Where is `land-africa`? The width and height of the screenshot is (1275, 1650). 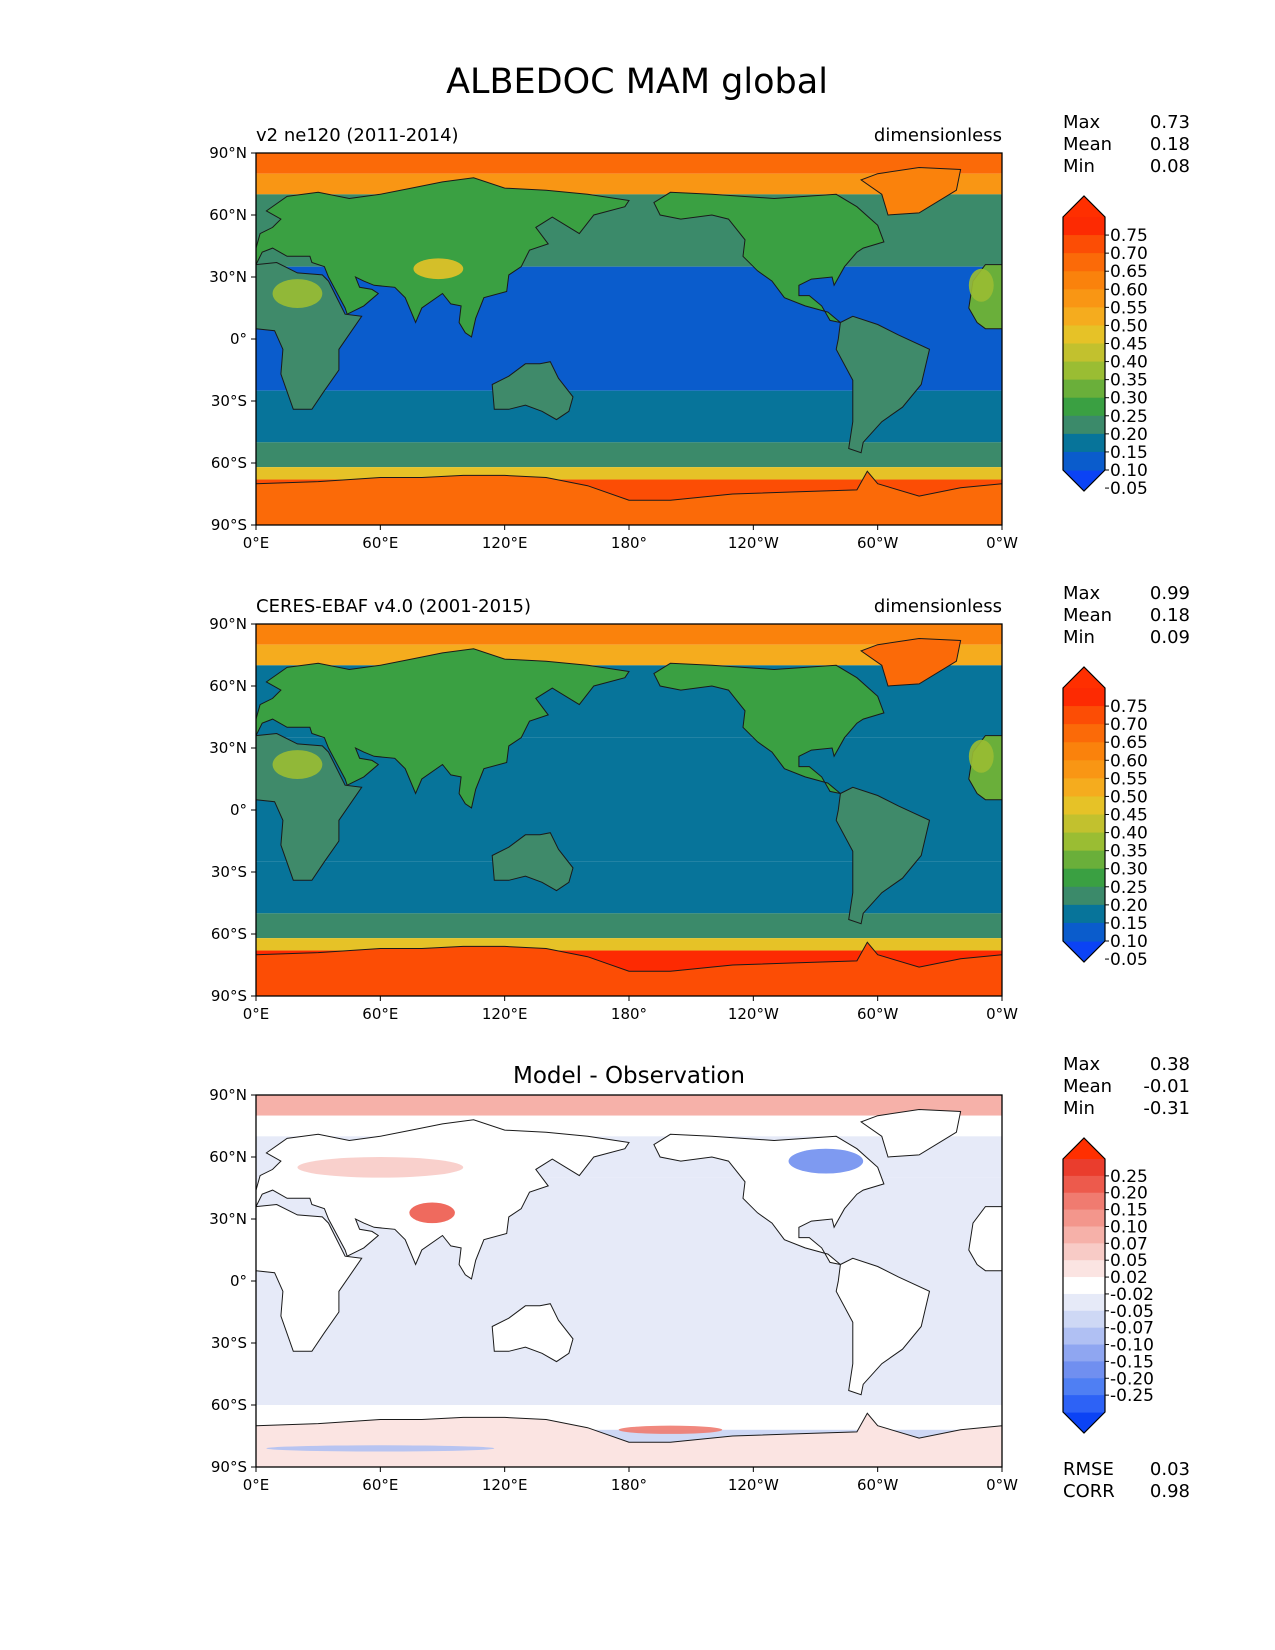 land-africa is located at coordinates (309, 1277).